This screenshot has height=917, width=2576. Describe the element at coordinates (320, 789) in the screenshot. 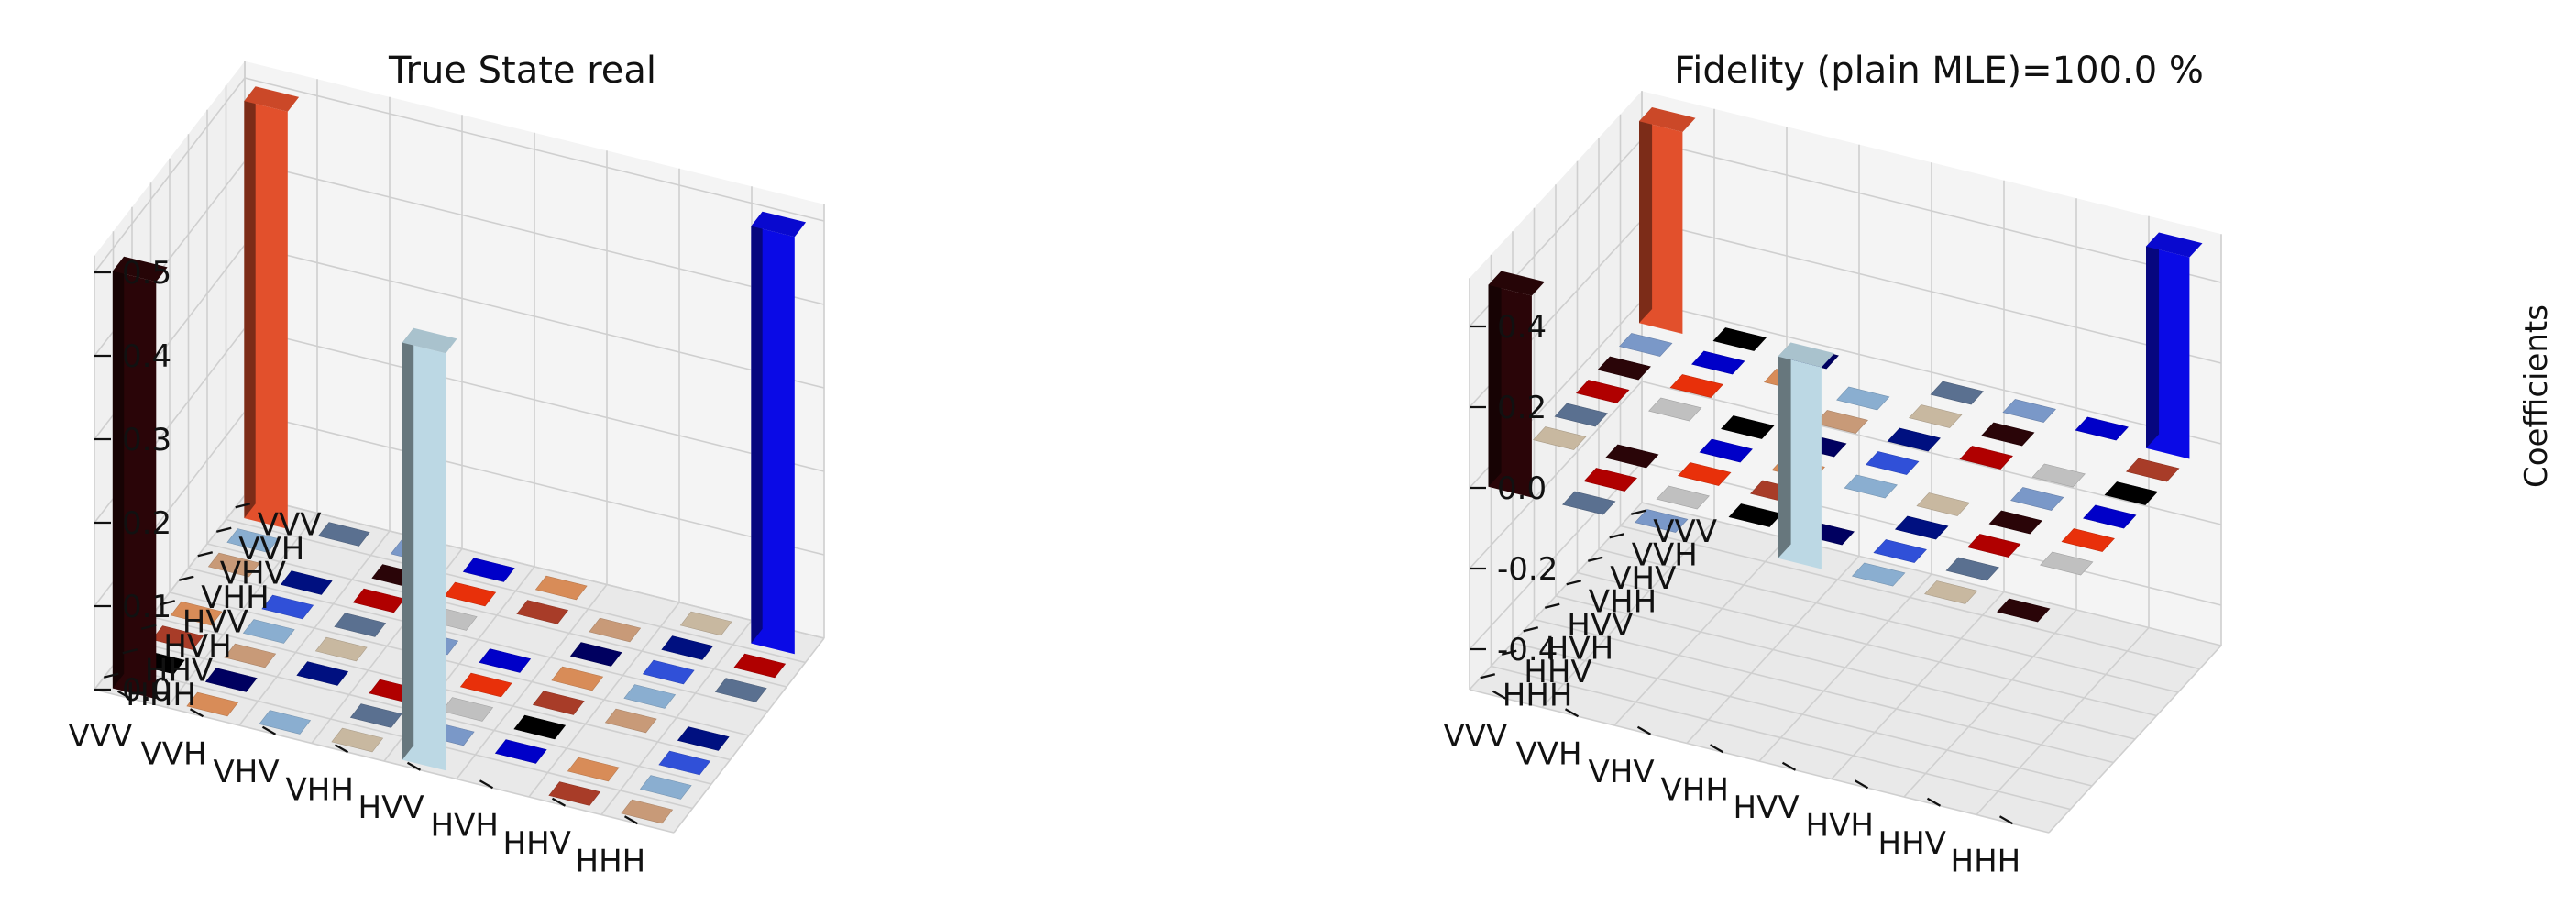

I see `x-tick-label: VHH` at that location.